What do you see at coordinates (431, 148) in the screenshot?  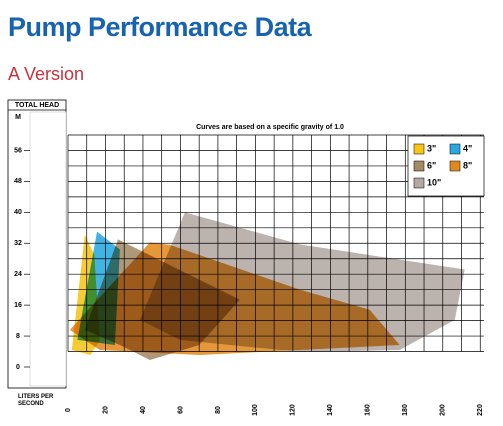 I see `legend-label: 3"` at bounding box center [431, 148].